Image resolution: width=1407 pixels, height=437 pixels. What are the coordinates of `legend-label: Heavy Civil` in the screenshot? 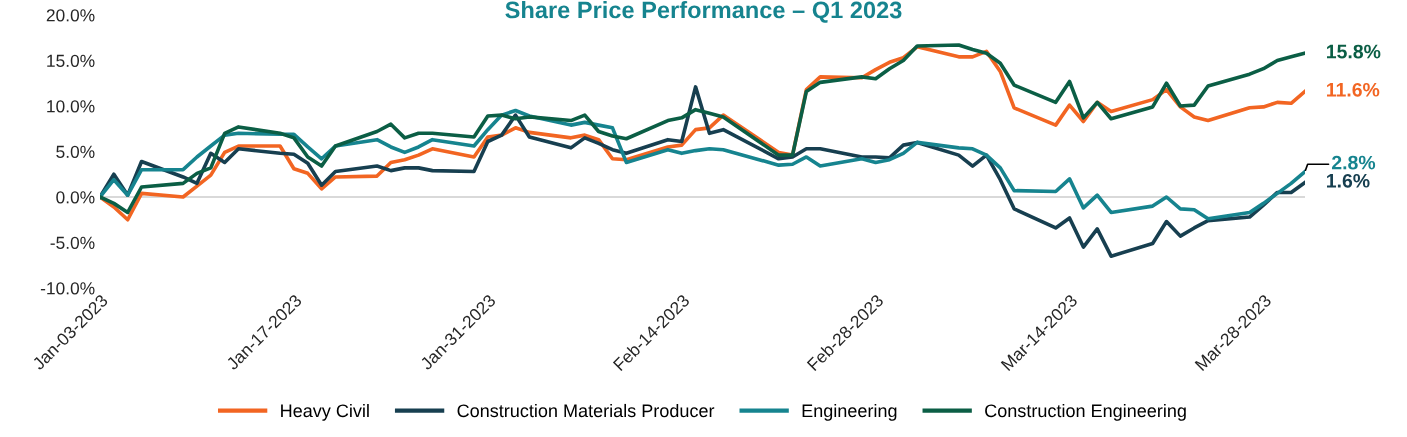 It's located at (325, 412).